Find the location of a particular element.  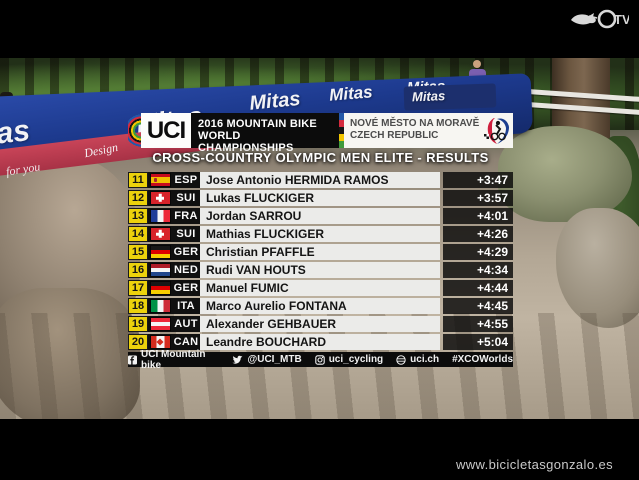

social-facebook: UCI Mountain bike is located at coordinates (173, 360).